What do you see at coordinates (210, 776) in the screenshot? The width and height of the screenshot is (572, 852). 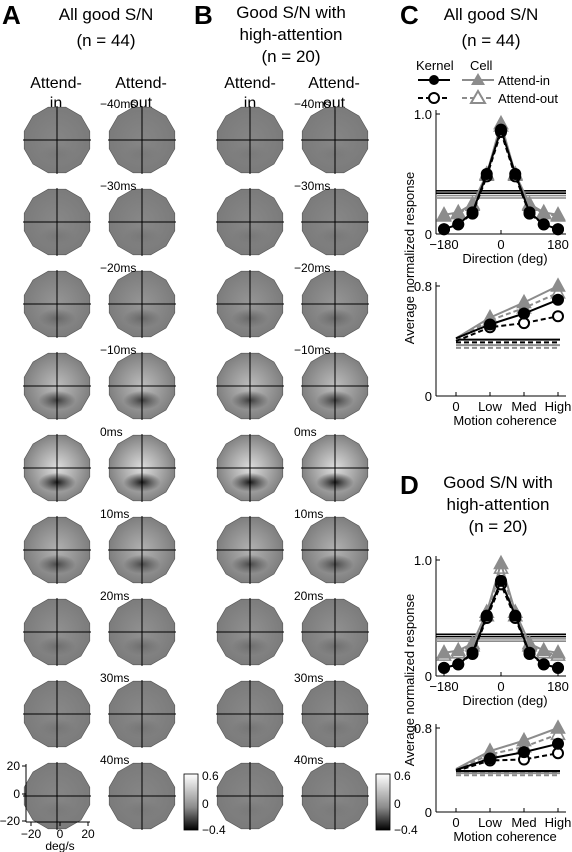 I see `colorbar-a-max: 0.6` at bounding box center [210, 776].